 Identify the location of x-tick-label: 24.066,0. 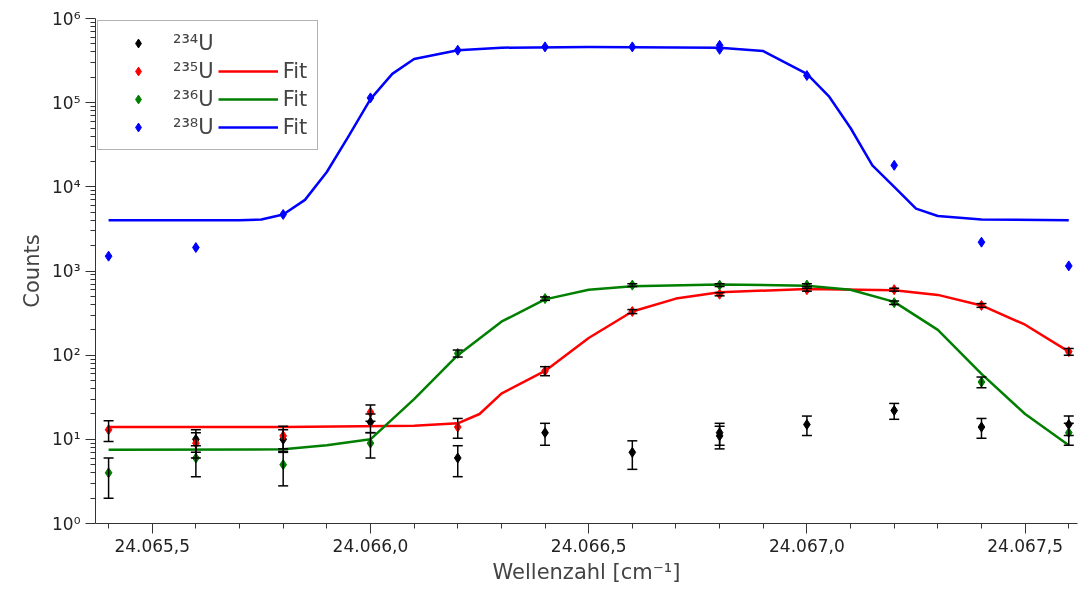
(370, 545).